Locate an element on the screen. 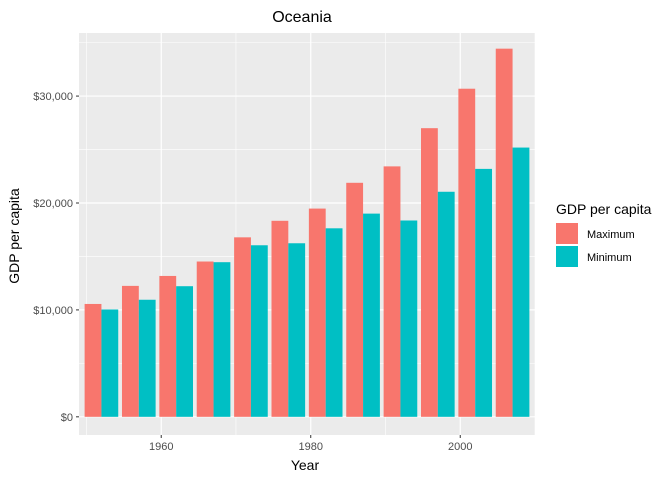  legend-key-minimum is located at coordinates (567, 256).